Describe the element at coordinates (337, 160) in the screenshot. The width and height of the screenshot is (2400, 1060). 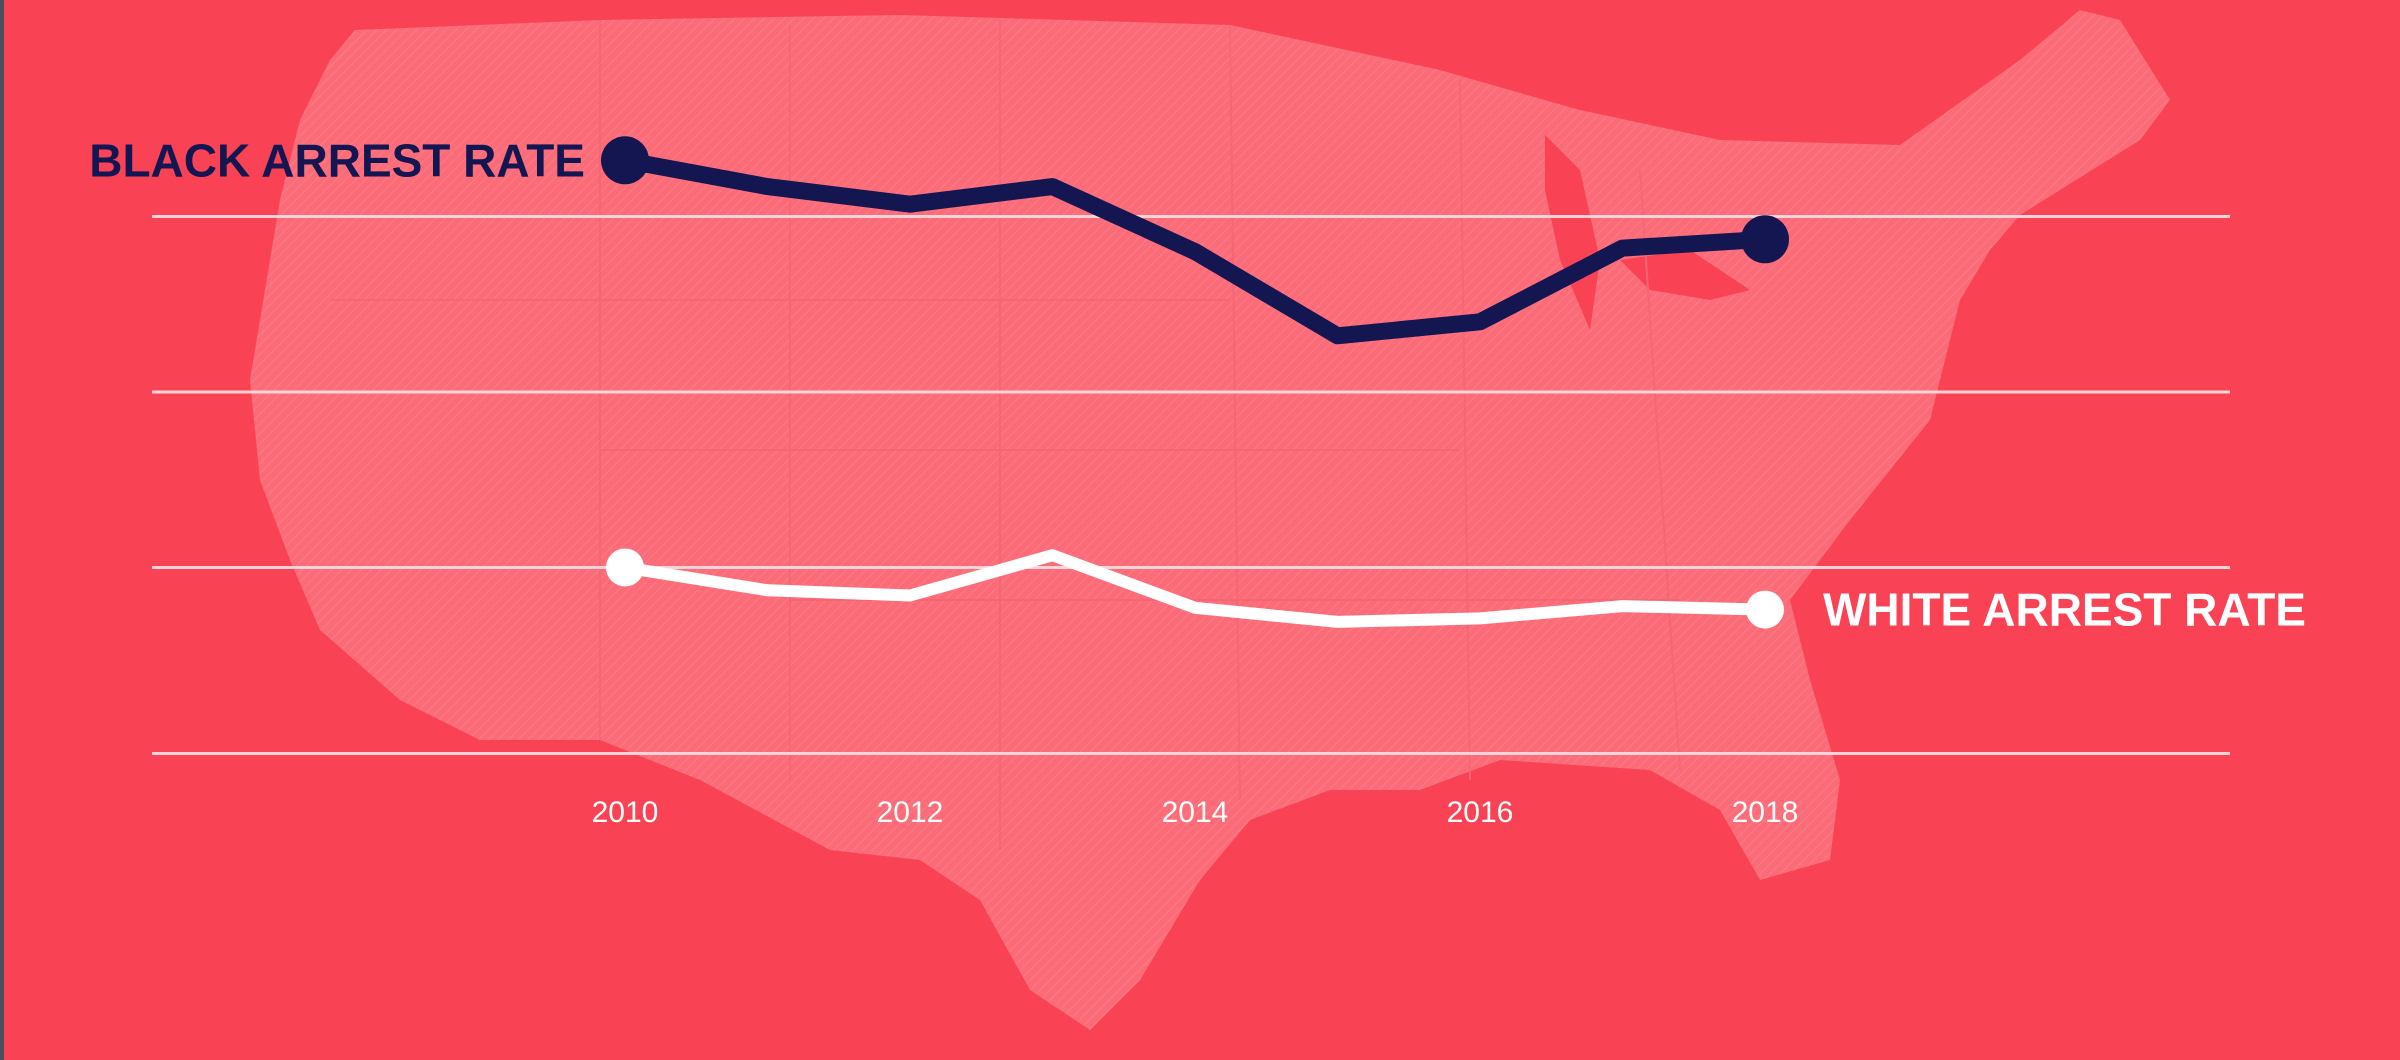
I see `black-arrest-rate-label: BLACK ARREST RATE` at that location.